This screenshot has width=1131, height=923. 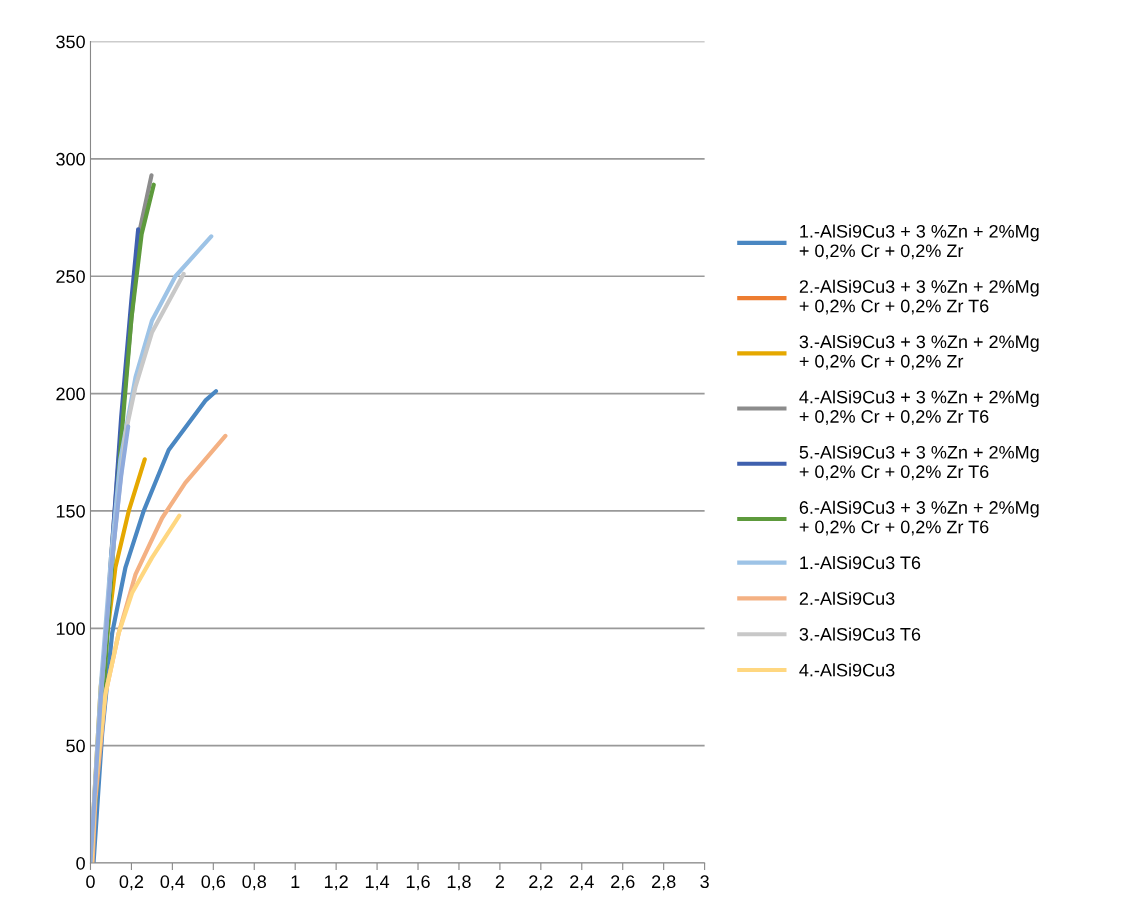 I want to click on x-tick-label: 0, so click(x=90, y=882).